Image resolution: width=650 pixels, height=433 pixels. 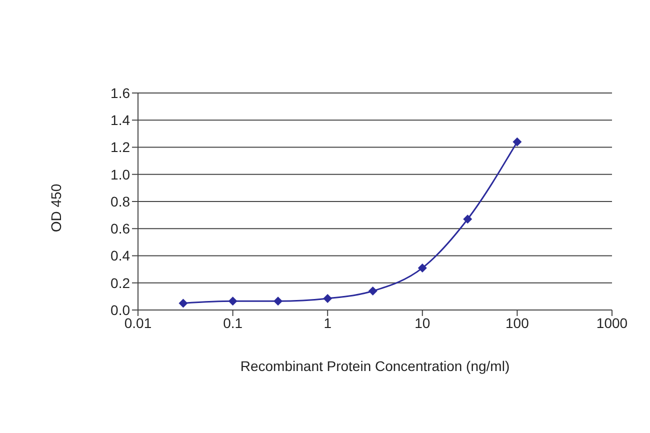 I want to click on y-tick-label: 1.4, so click(x=120, y=120).